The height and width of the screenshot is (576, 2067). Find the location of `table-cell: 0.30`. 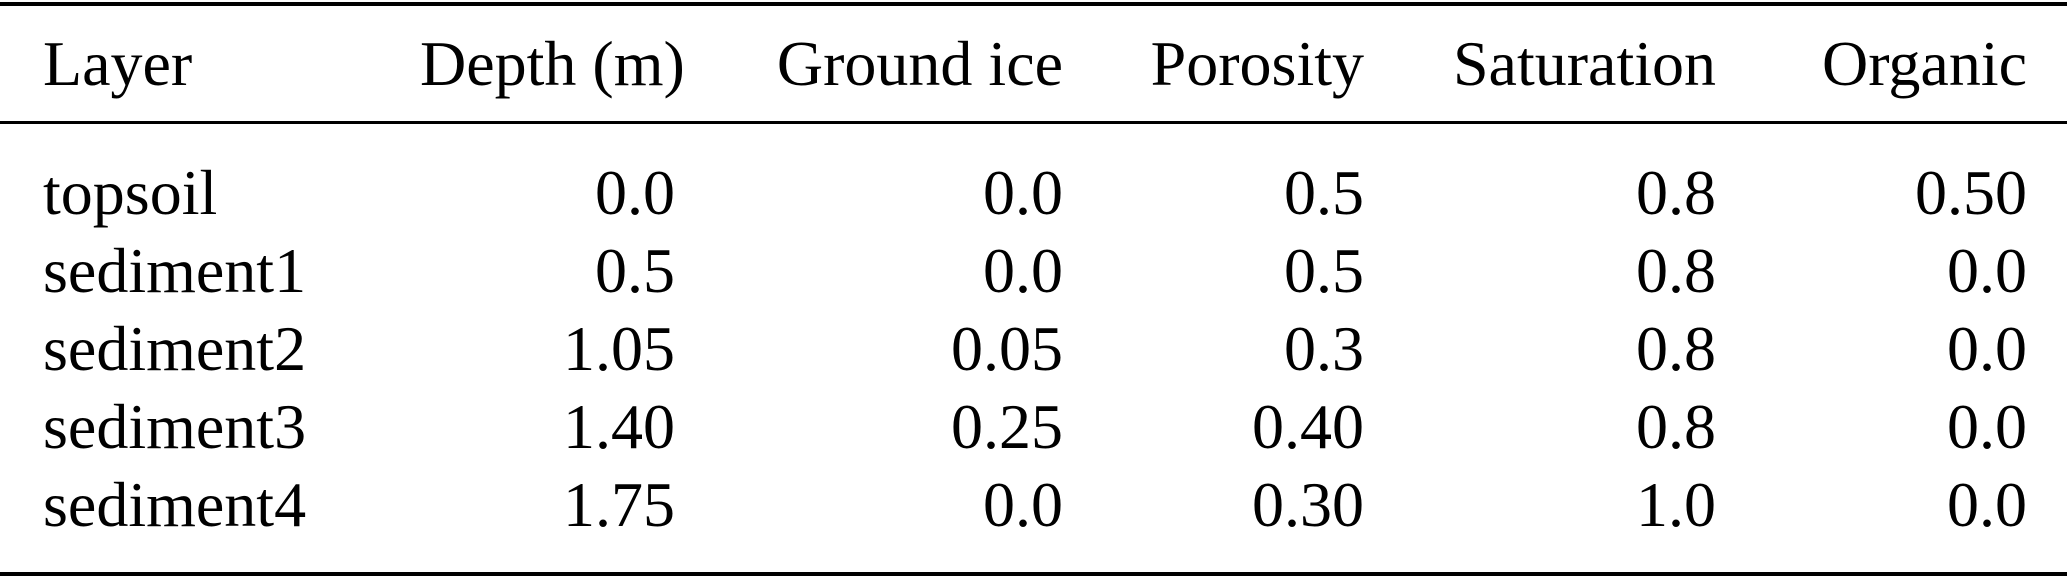

table-cell: 0.30 is located at coordinates (1308, 504).